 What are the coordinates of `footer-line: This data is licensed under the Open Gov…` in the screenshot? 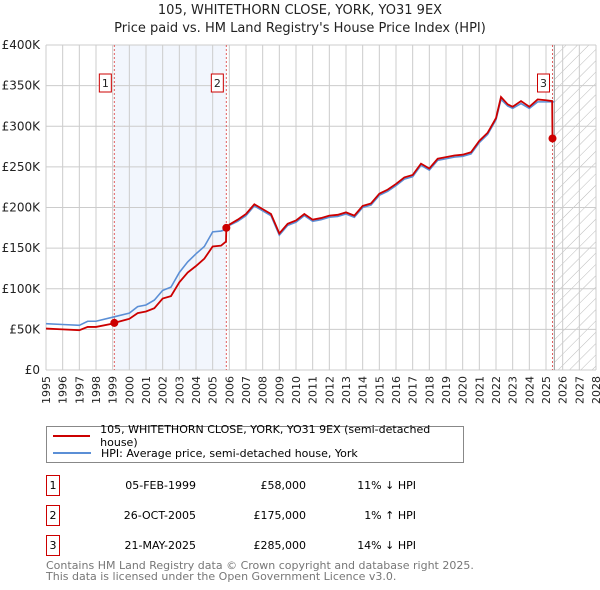 It's located at (221, 576).